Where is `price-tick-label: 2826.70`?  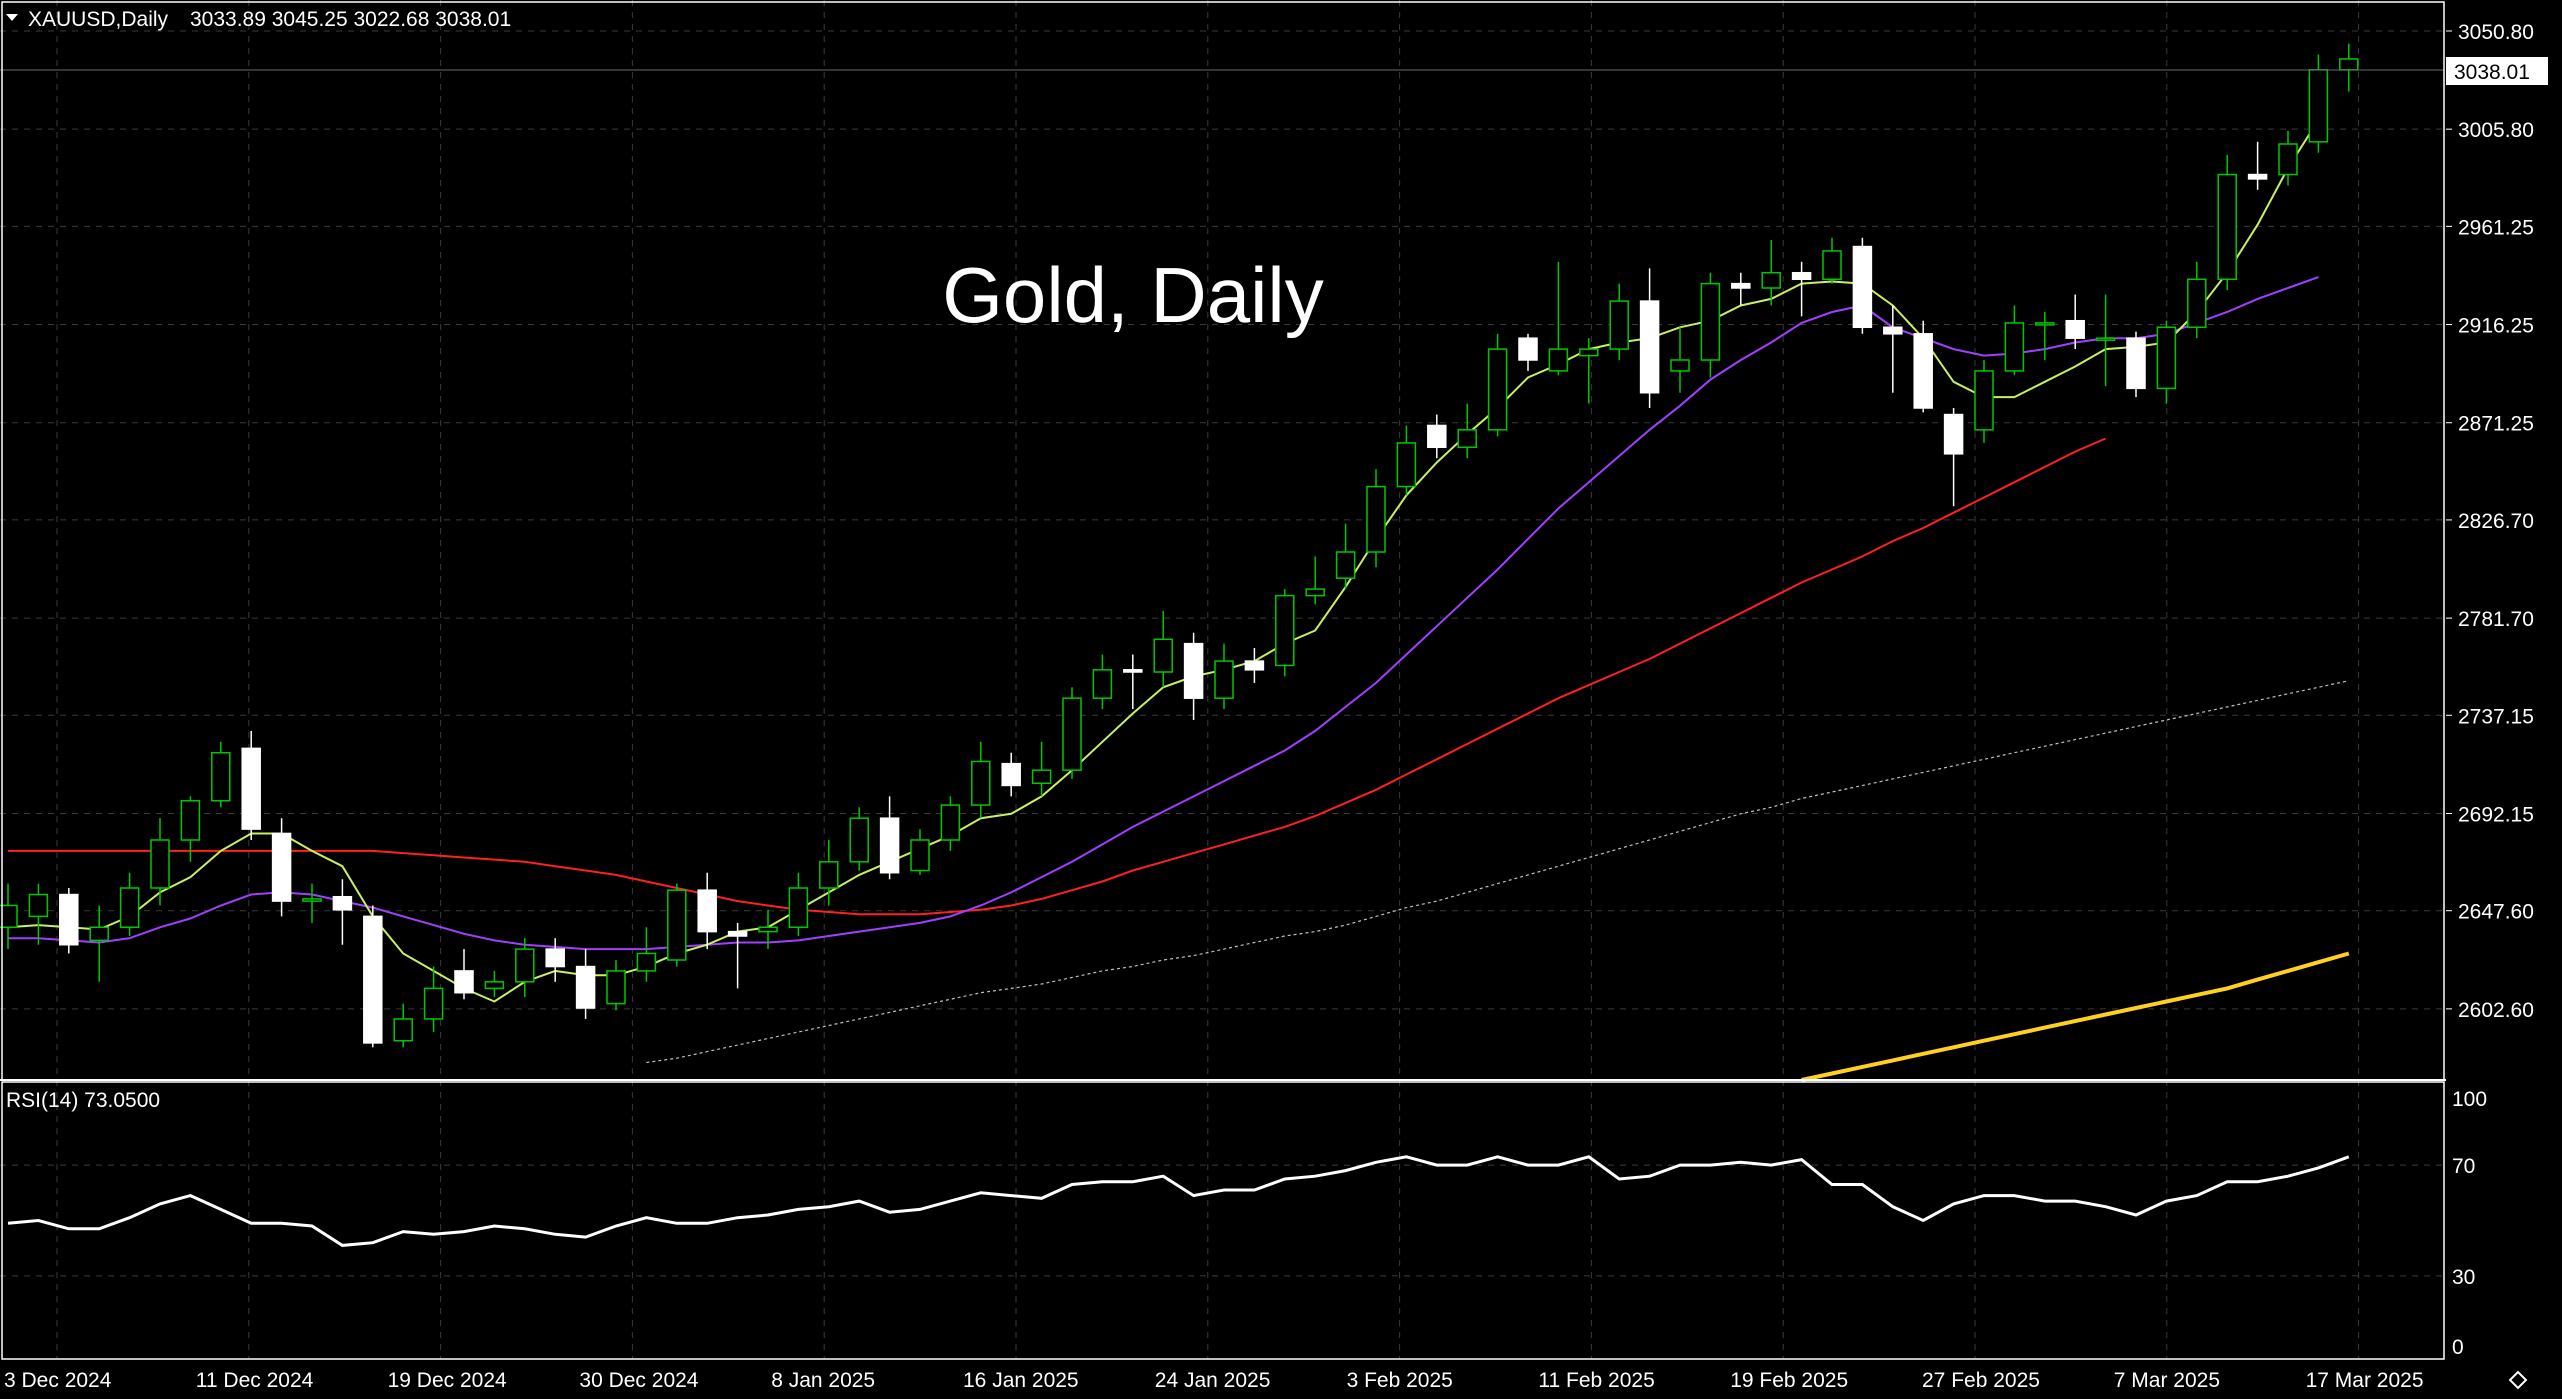
price-tick-label: 2826.70 is located at coordinates (2496, 521).